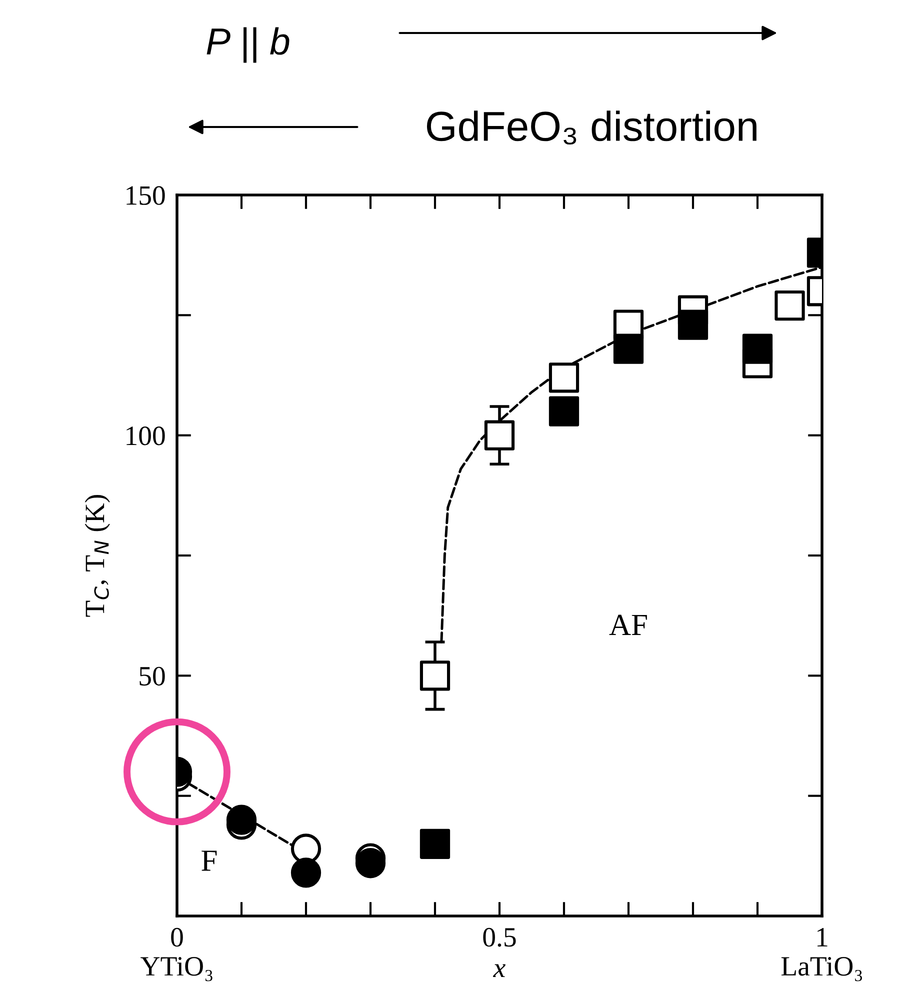 This screenshot has height=991, width=920. I want to click on y-tick-label: 50, so click(152, 676).